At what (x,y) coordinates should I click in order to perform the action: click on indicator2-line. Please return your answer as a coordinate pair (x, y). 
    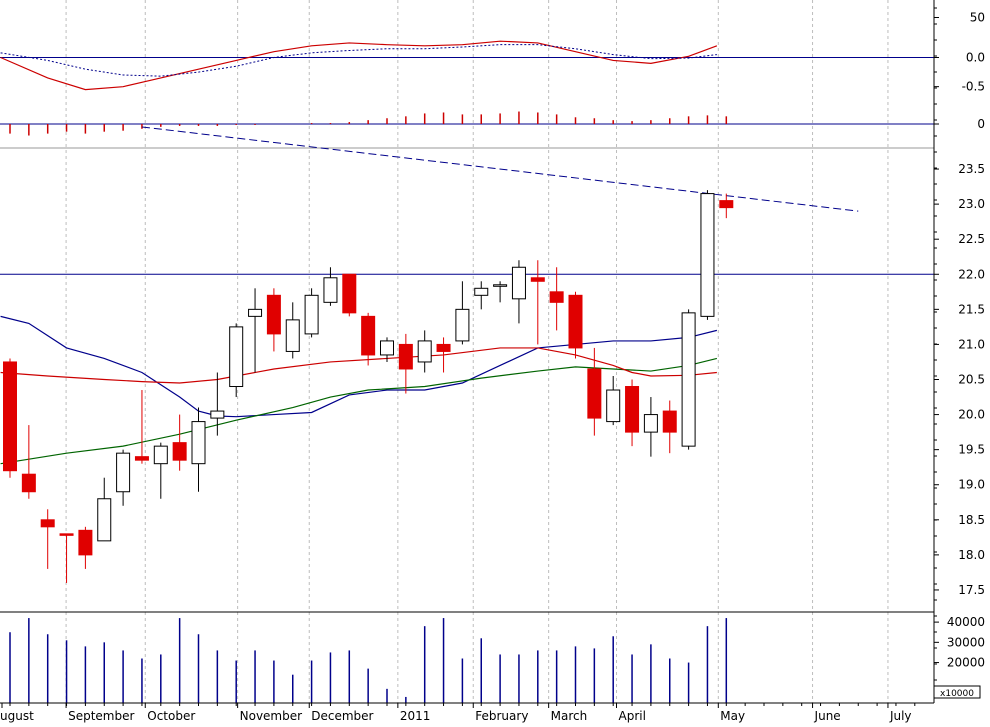
    Looking at the image, I should click on (359, 65).